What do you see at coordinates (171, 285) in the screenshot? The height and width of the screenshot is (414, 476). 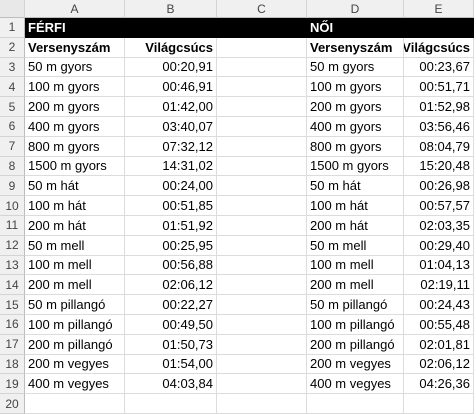 I see `men-record-time: 02:06,12` at bounding box center [171, 285].